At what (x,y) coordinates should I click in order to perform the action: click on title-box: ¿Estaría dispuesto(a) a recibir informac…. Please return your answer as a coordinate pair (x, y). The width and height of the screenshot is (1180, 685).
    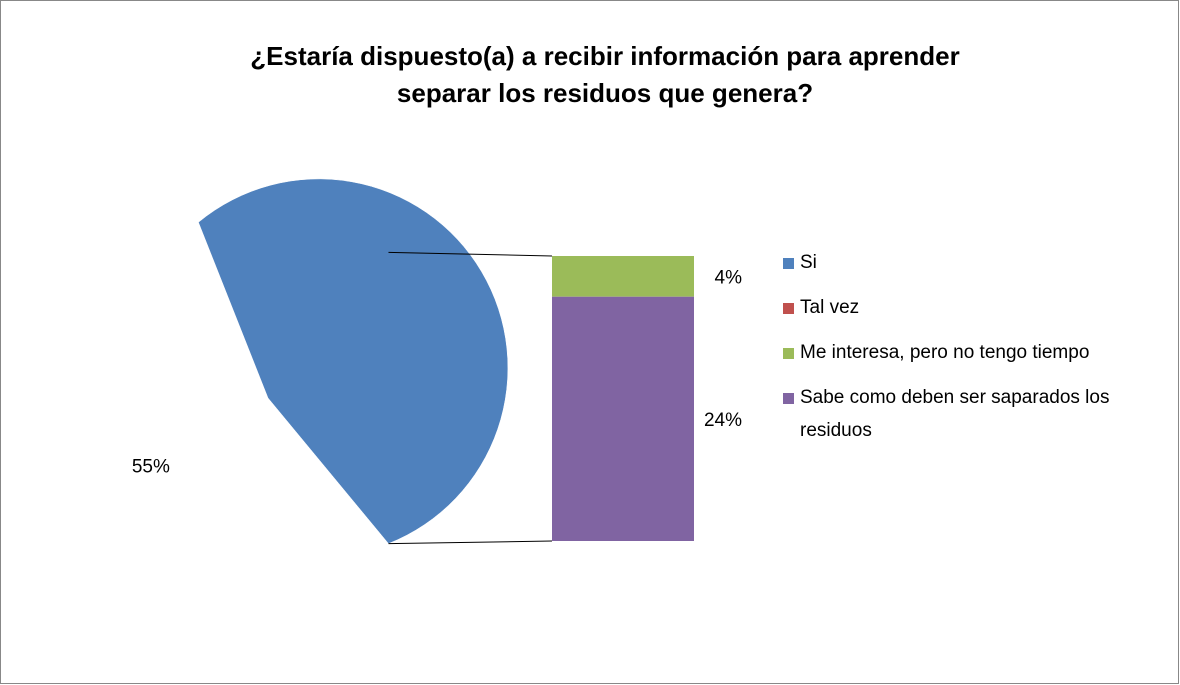
    Looking at the image, I should click on (605, 74).